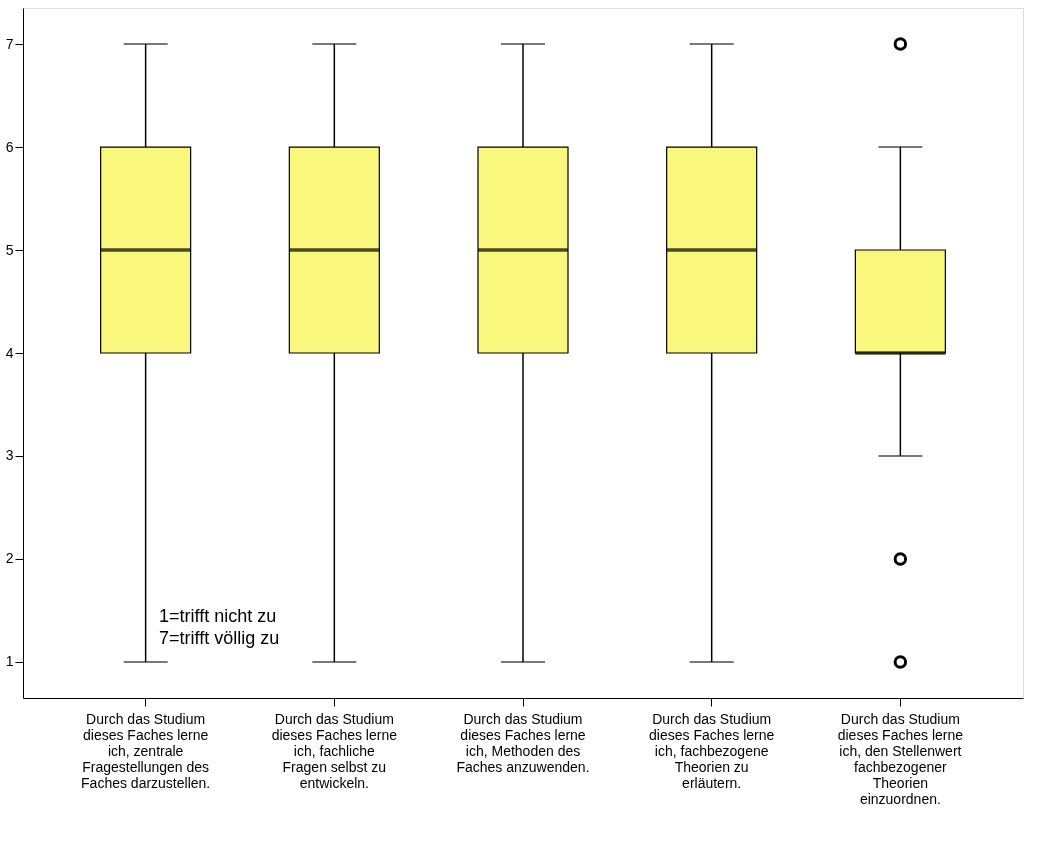 The width and height of the screenshot is (1052, 841). I want to click on y-tick-label: 4, so click(9, 352).